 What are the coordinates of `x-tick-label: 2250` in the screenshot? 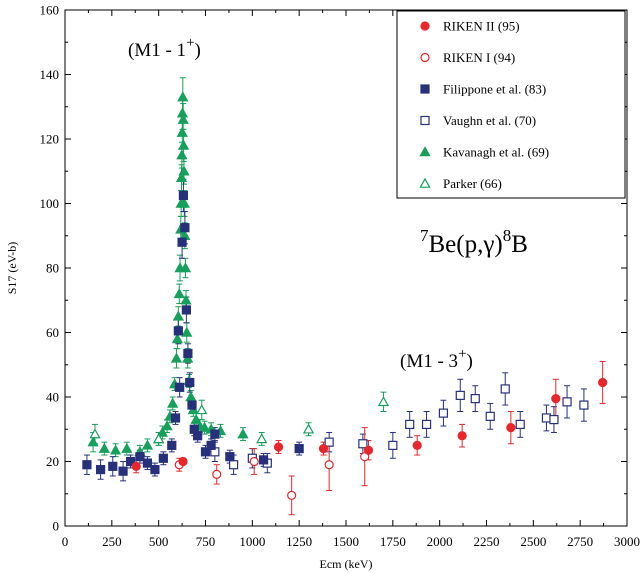 It's located at (487, 541).